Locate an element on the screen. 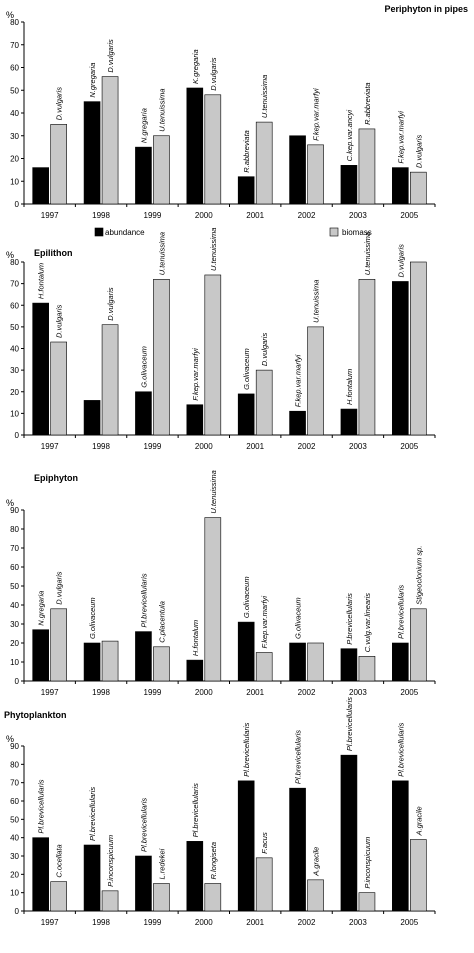 The width and height of the screenshot is (474, 953). biomass-bar-label: L.redekei is located at coordinates (161, 863).